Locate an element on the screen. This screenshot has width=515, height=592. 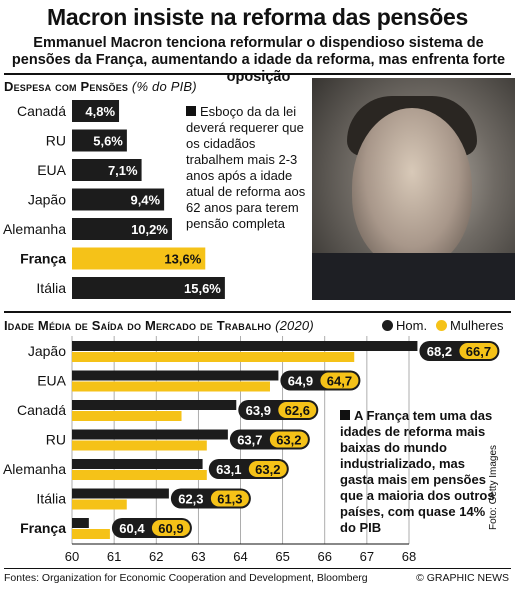
value-label-women: 64,7 is located at coordinates (339, 381).